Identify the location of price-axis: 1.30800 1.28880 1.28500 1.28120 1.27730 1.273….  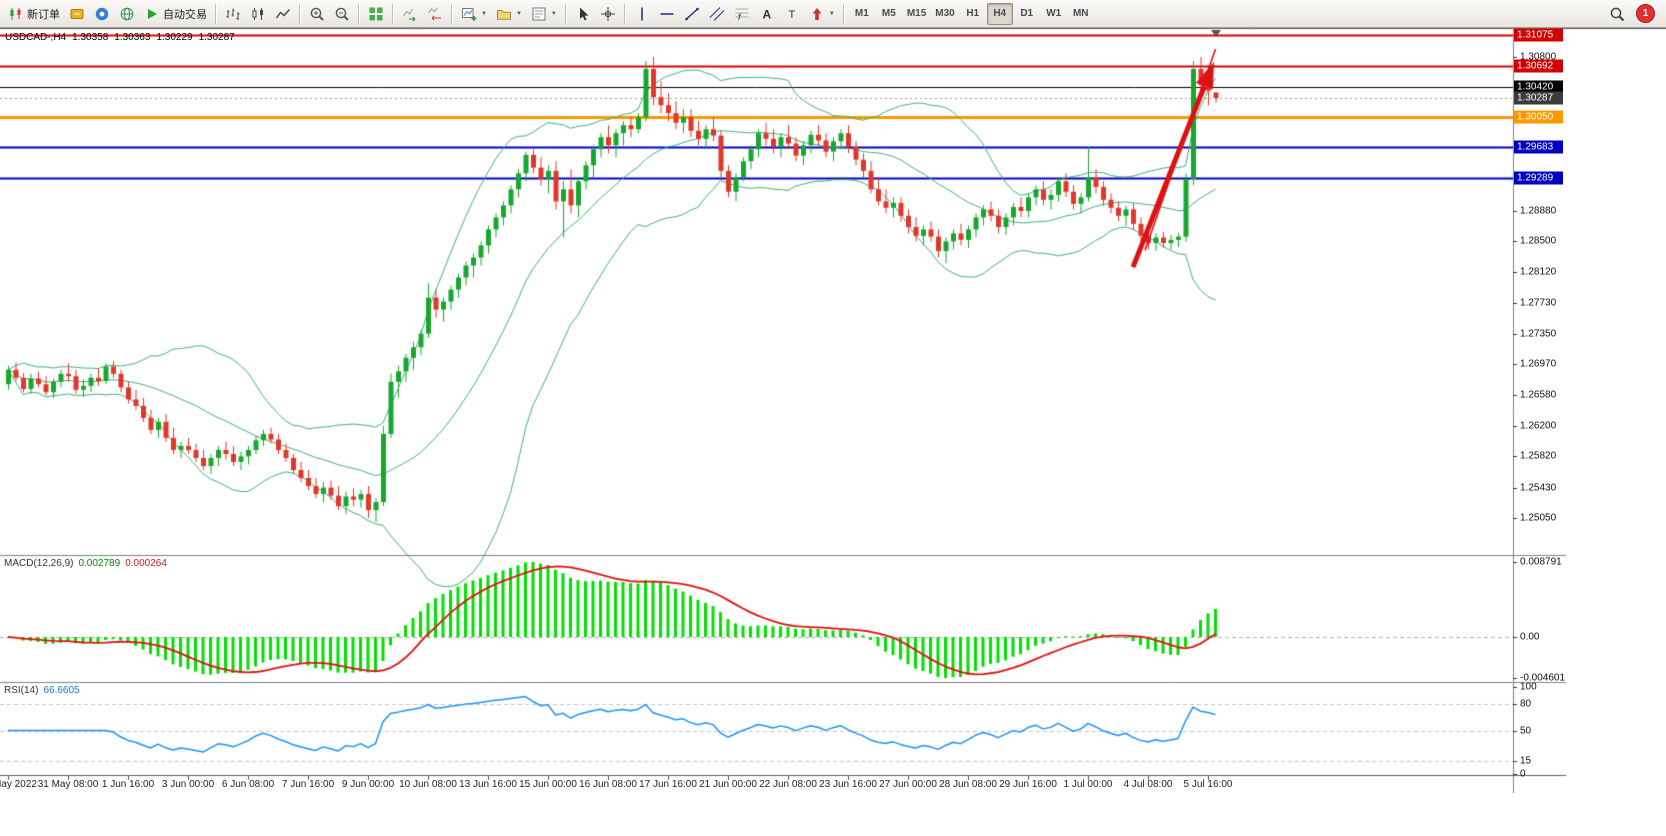
(1588, 408).